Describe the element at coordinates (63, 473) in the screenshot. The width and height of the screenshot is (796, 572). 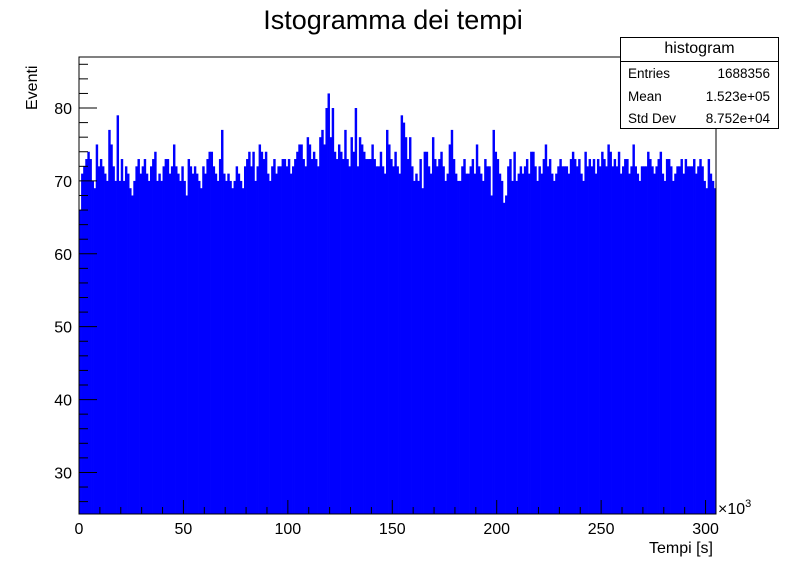
I see `y-tick-label: 30` at that location.